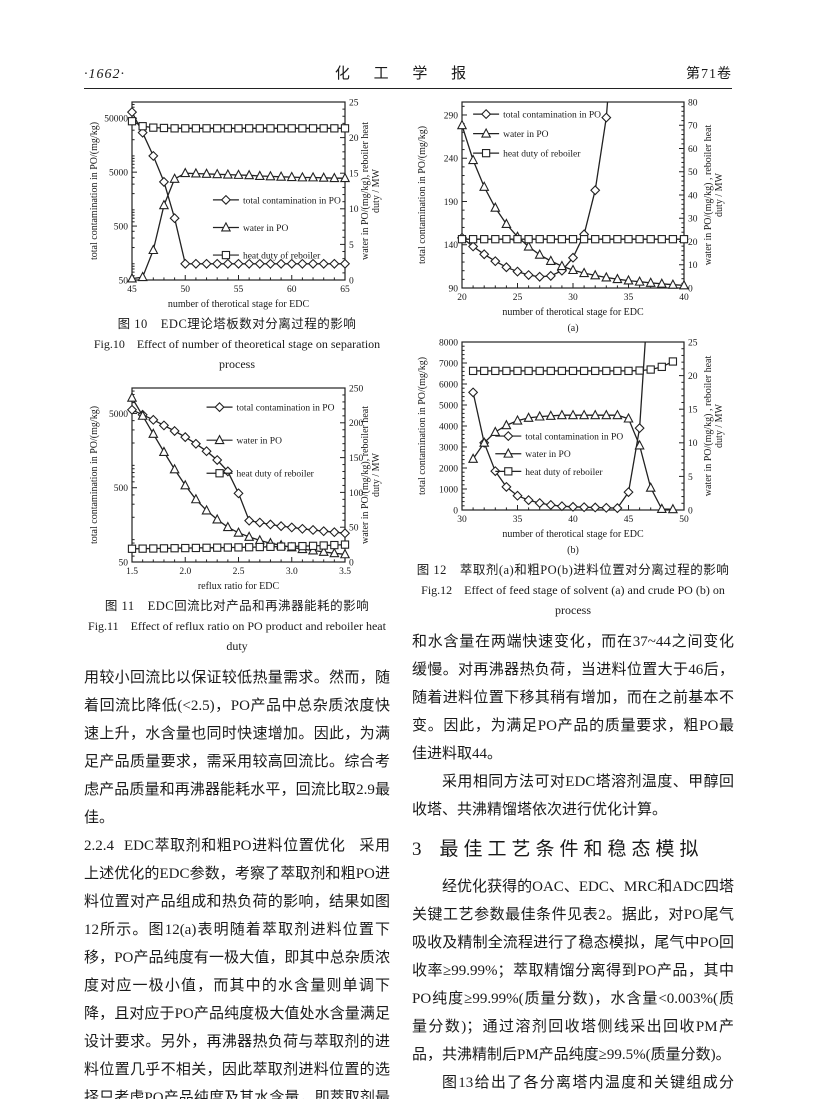  I want to click on svg-text: (b), so click(573, 550).